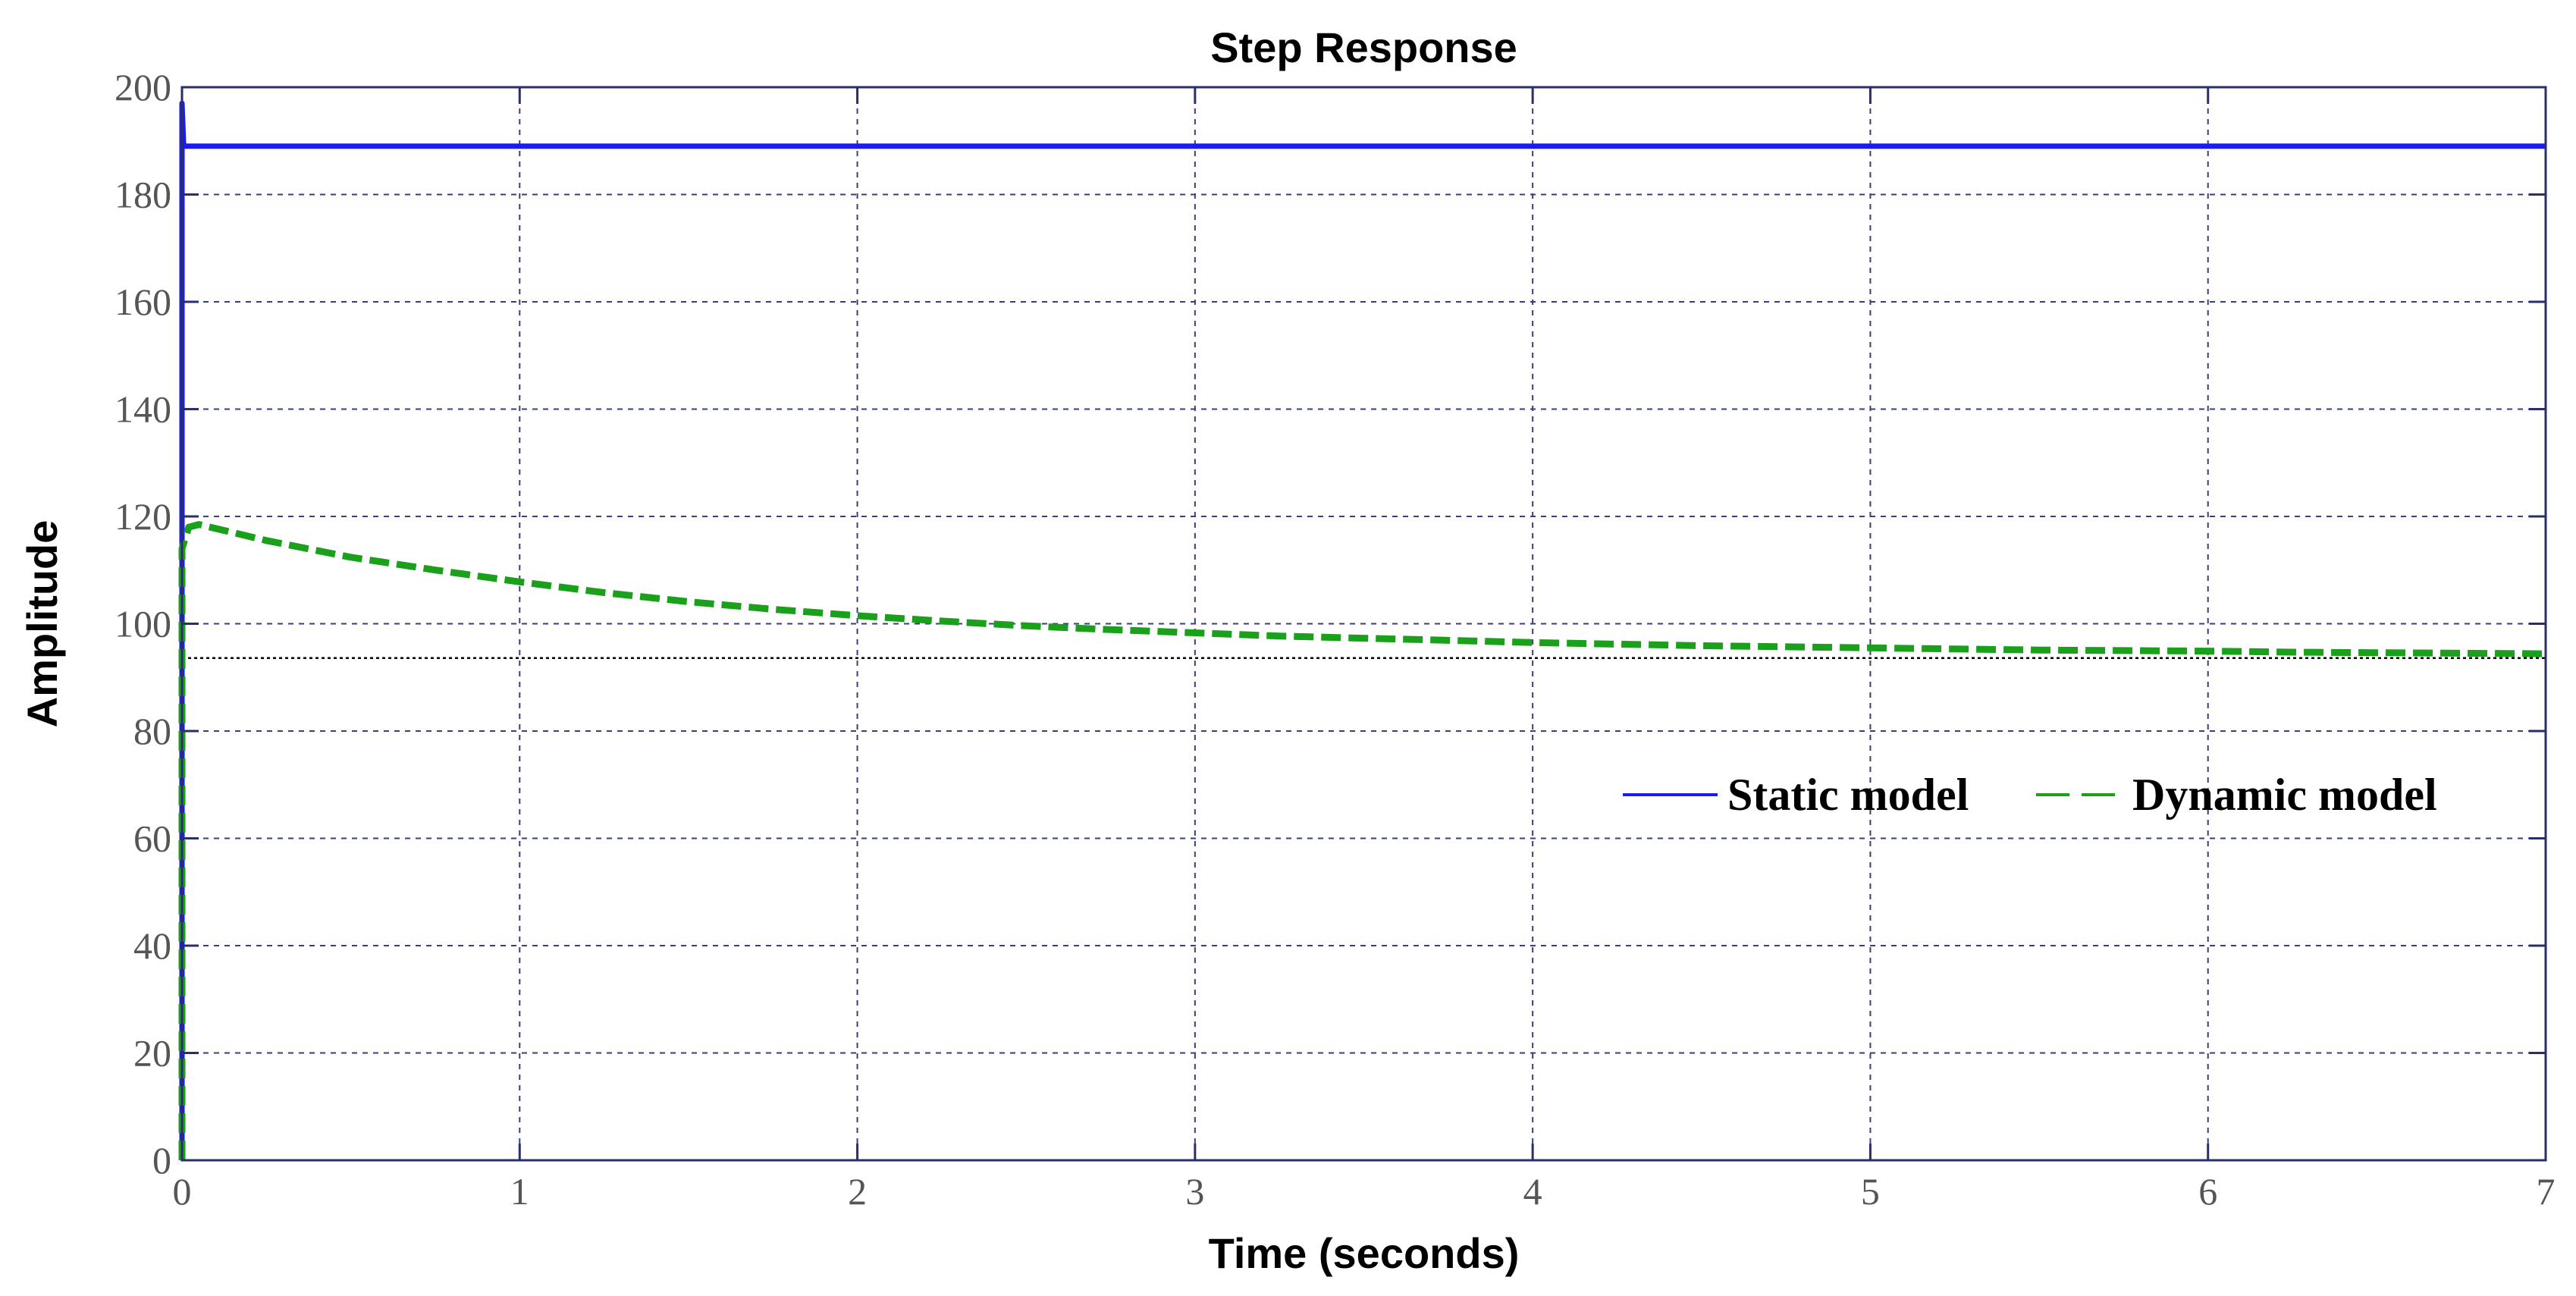 Image resolution: width=2576 pixels, height=1296 pixels. What do you see at coordinates (152, 838) in the screenshot?
I see `y-tick-label: 60` at bounding box center [152, 838].